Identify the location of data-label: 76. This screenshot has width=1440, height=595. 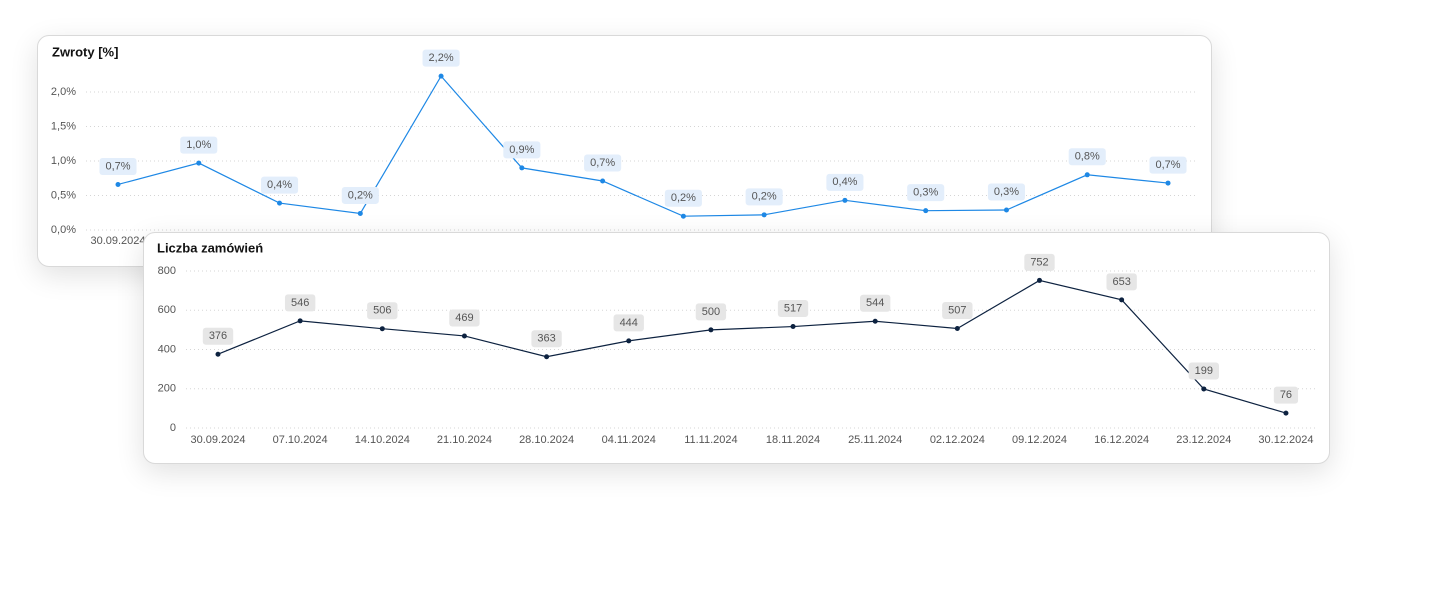
(1286, 395).